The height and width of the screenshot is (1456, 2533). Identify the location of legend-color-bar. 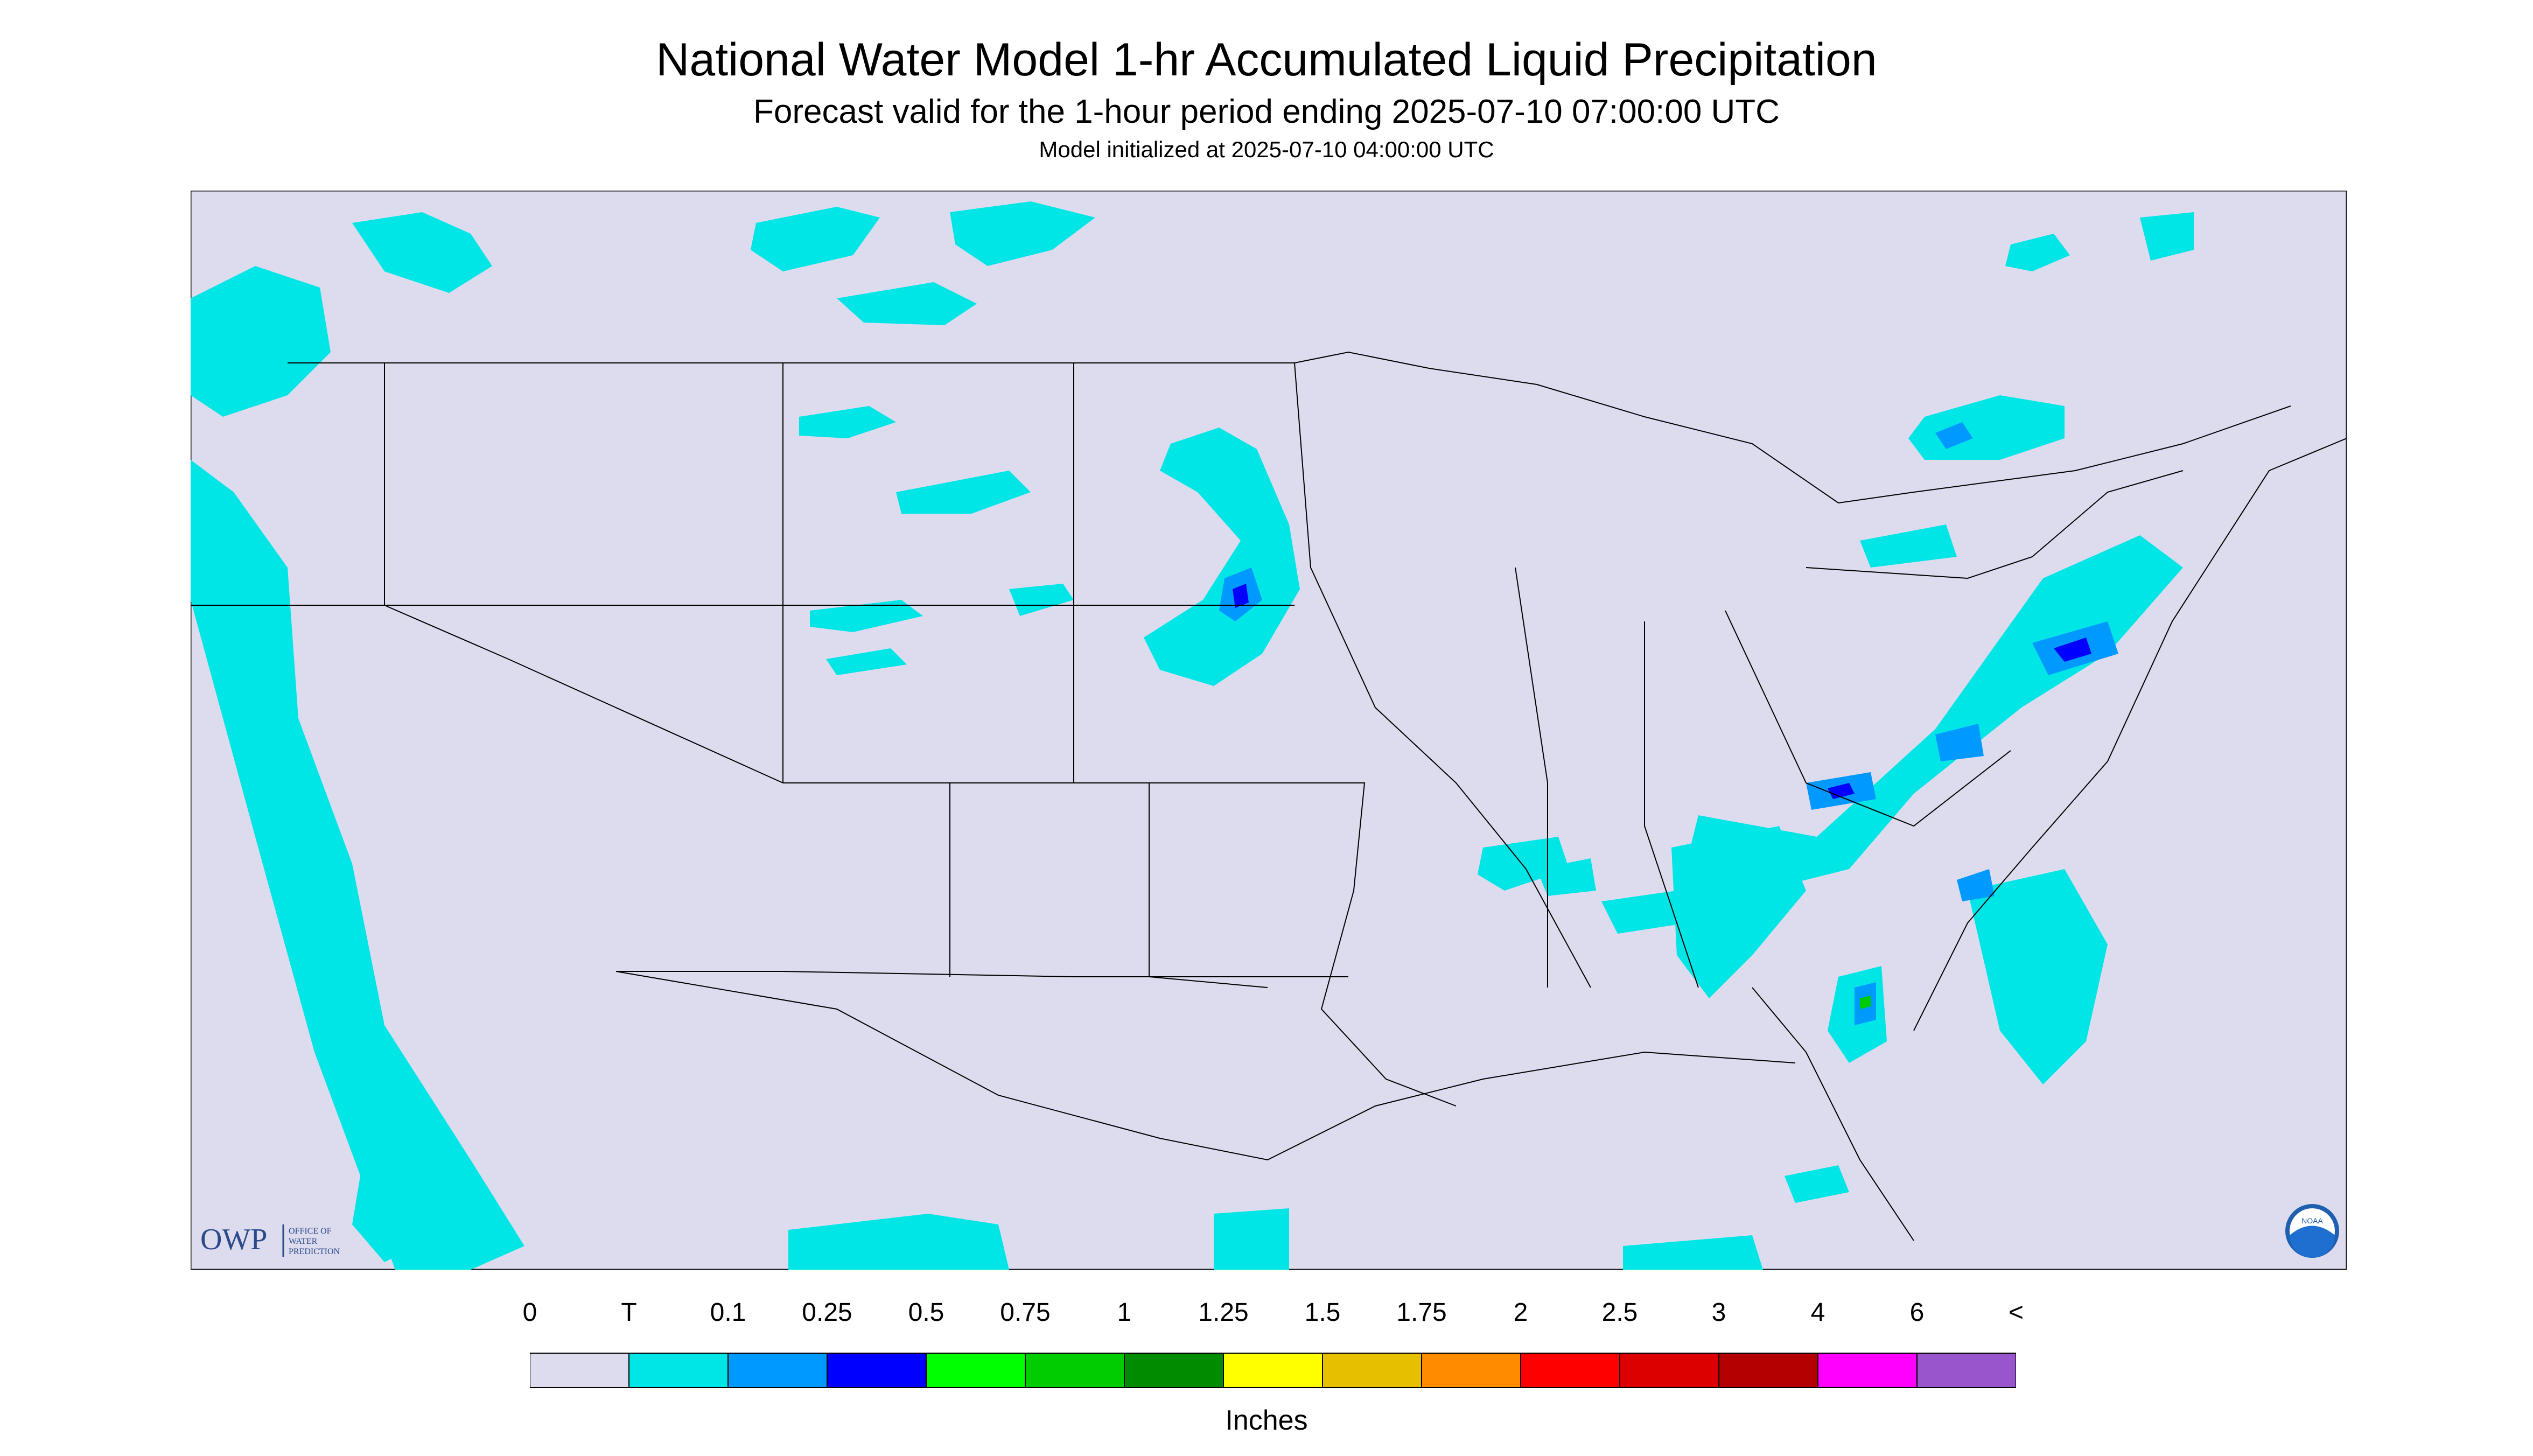
(1273, 1370).